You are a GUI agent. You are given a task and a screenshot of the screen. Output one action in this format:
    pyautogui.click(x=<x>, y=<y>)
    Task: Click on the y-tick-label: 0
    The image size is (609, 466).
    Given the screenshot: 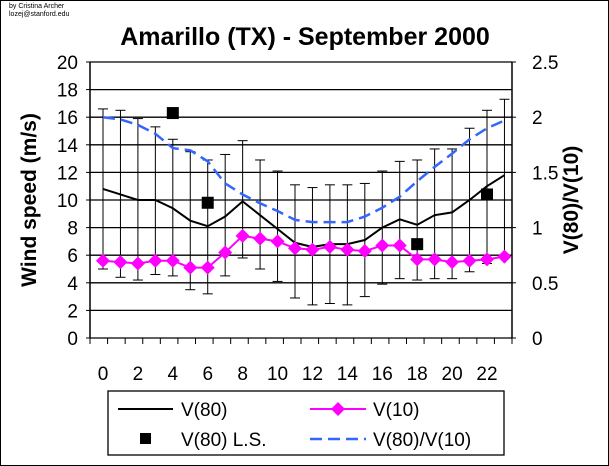 What is the action you would take?
    pyautogui.click(x=72, y=339)
    